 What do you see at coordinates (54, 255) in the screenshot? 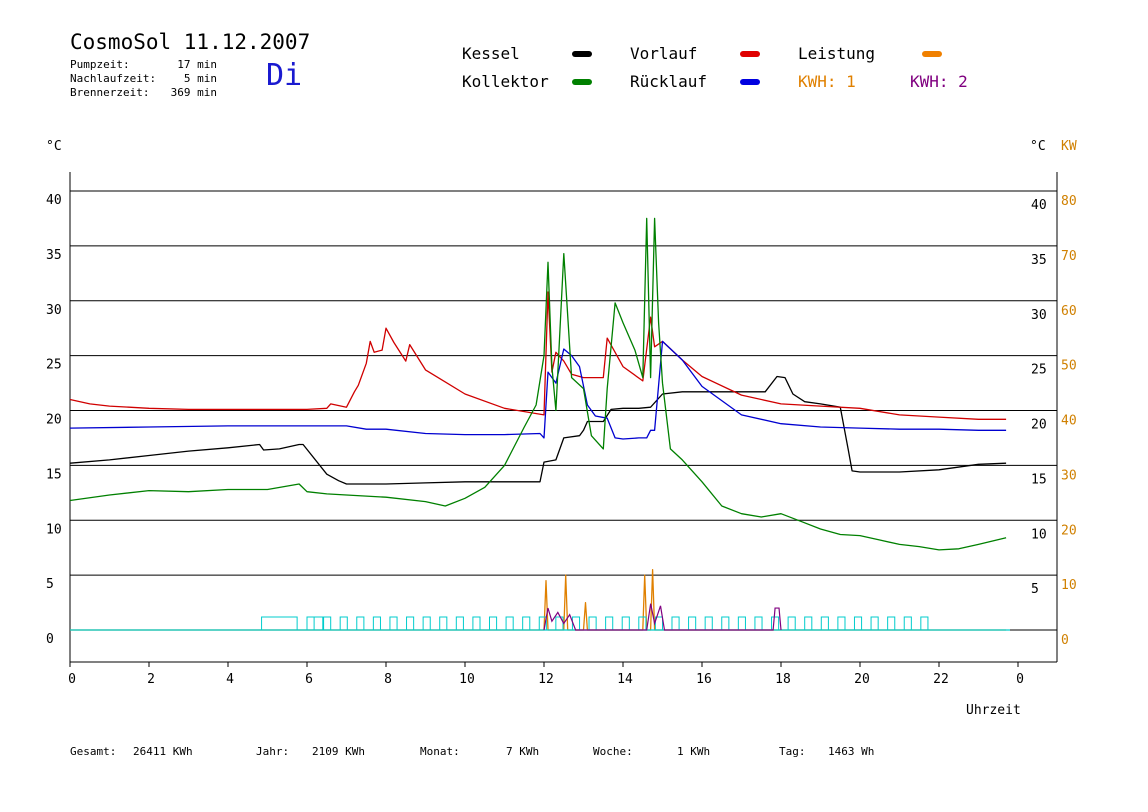
I see `y-tick-label-left: 35` at bounding box center [54, 255].